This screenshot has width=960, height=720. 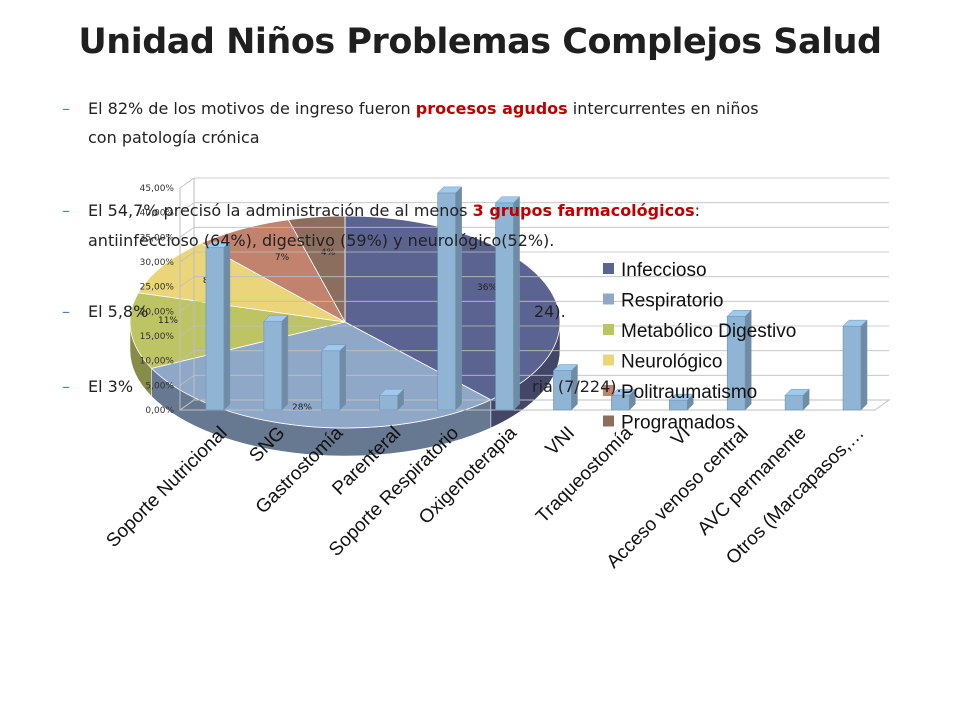 What do you see at coordinates (664, 270) in the screenshot?
I see `legend-label: Infeccioso` at bounding box center [664, 270].